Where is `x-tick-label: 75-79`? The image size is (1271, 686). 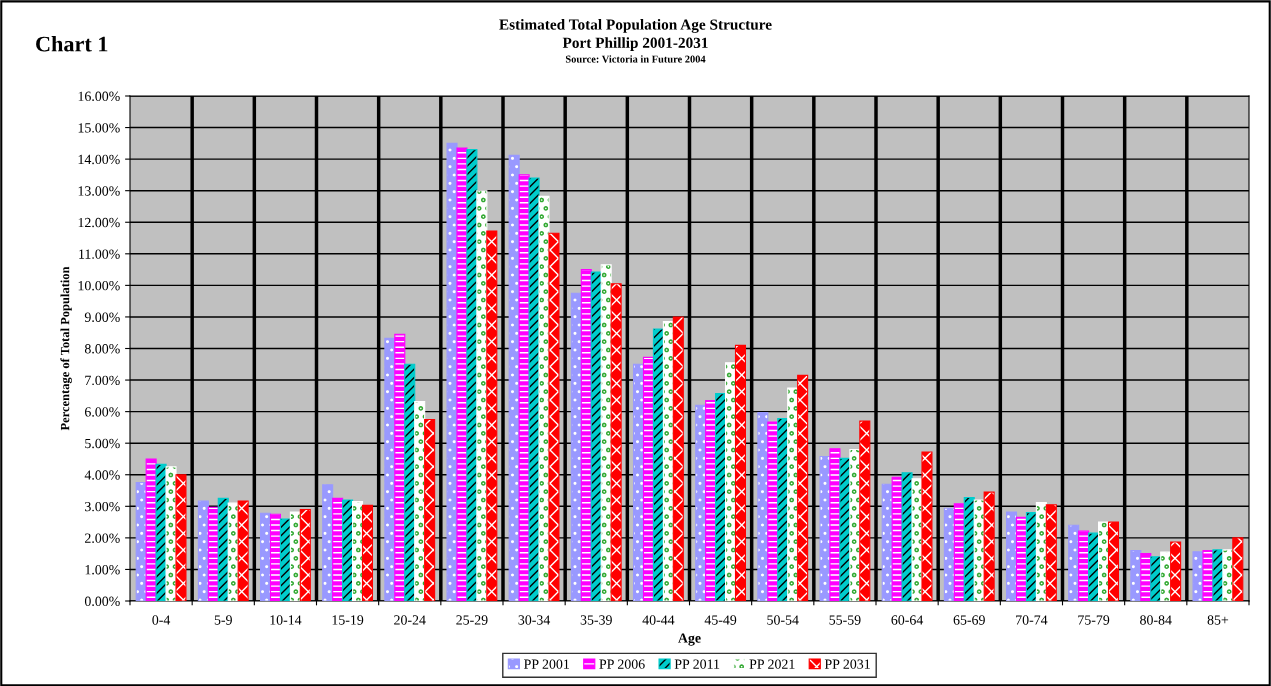 x-tick-label: 75-79 is located at coordinates (1094, 620).